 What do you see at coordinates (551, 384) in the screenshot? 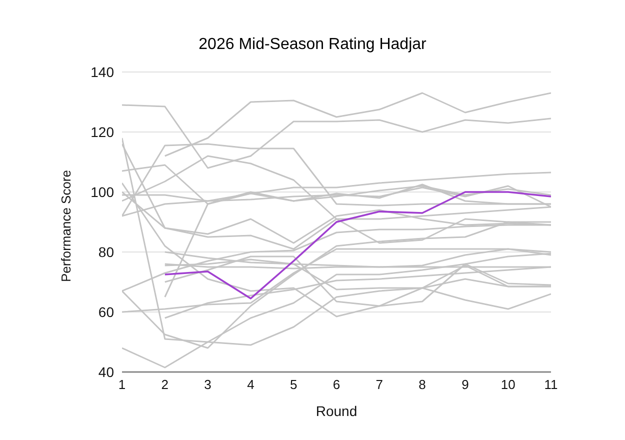
I see `x-tick-label: 11` at bounding box center [551, 384].